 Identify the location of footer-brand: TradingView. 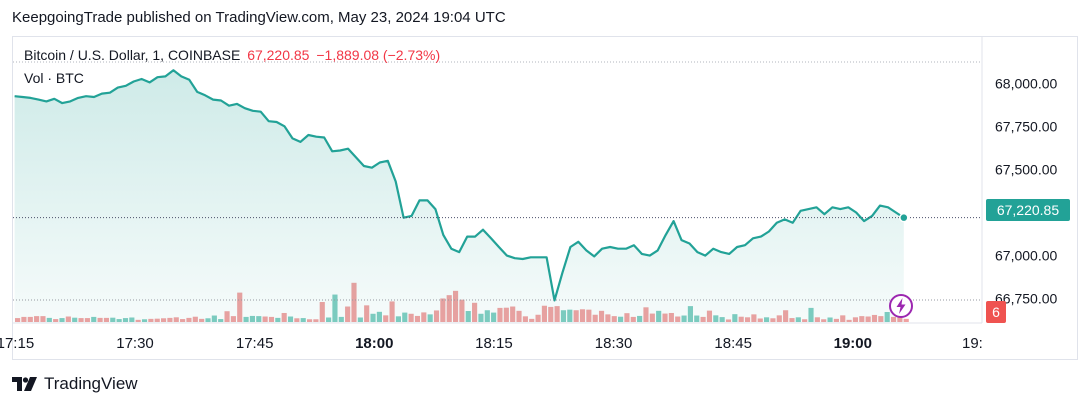
(75, 384).